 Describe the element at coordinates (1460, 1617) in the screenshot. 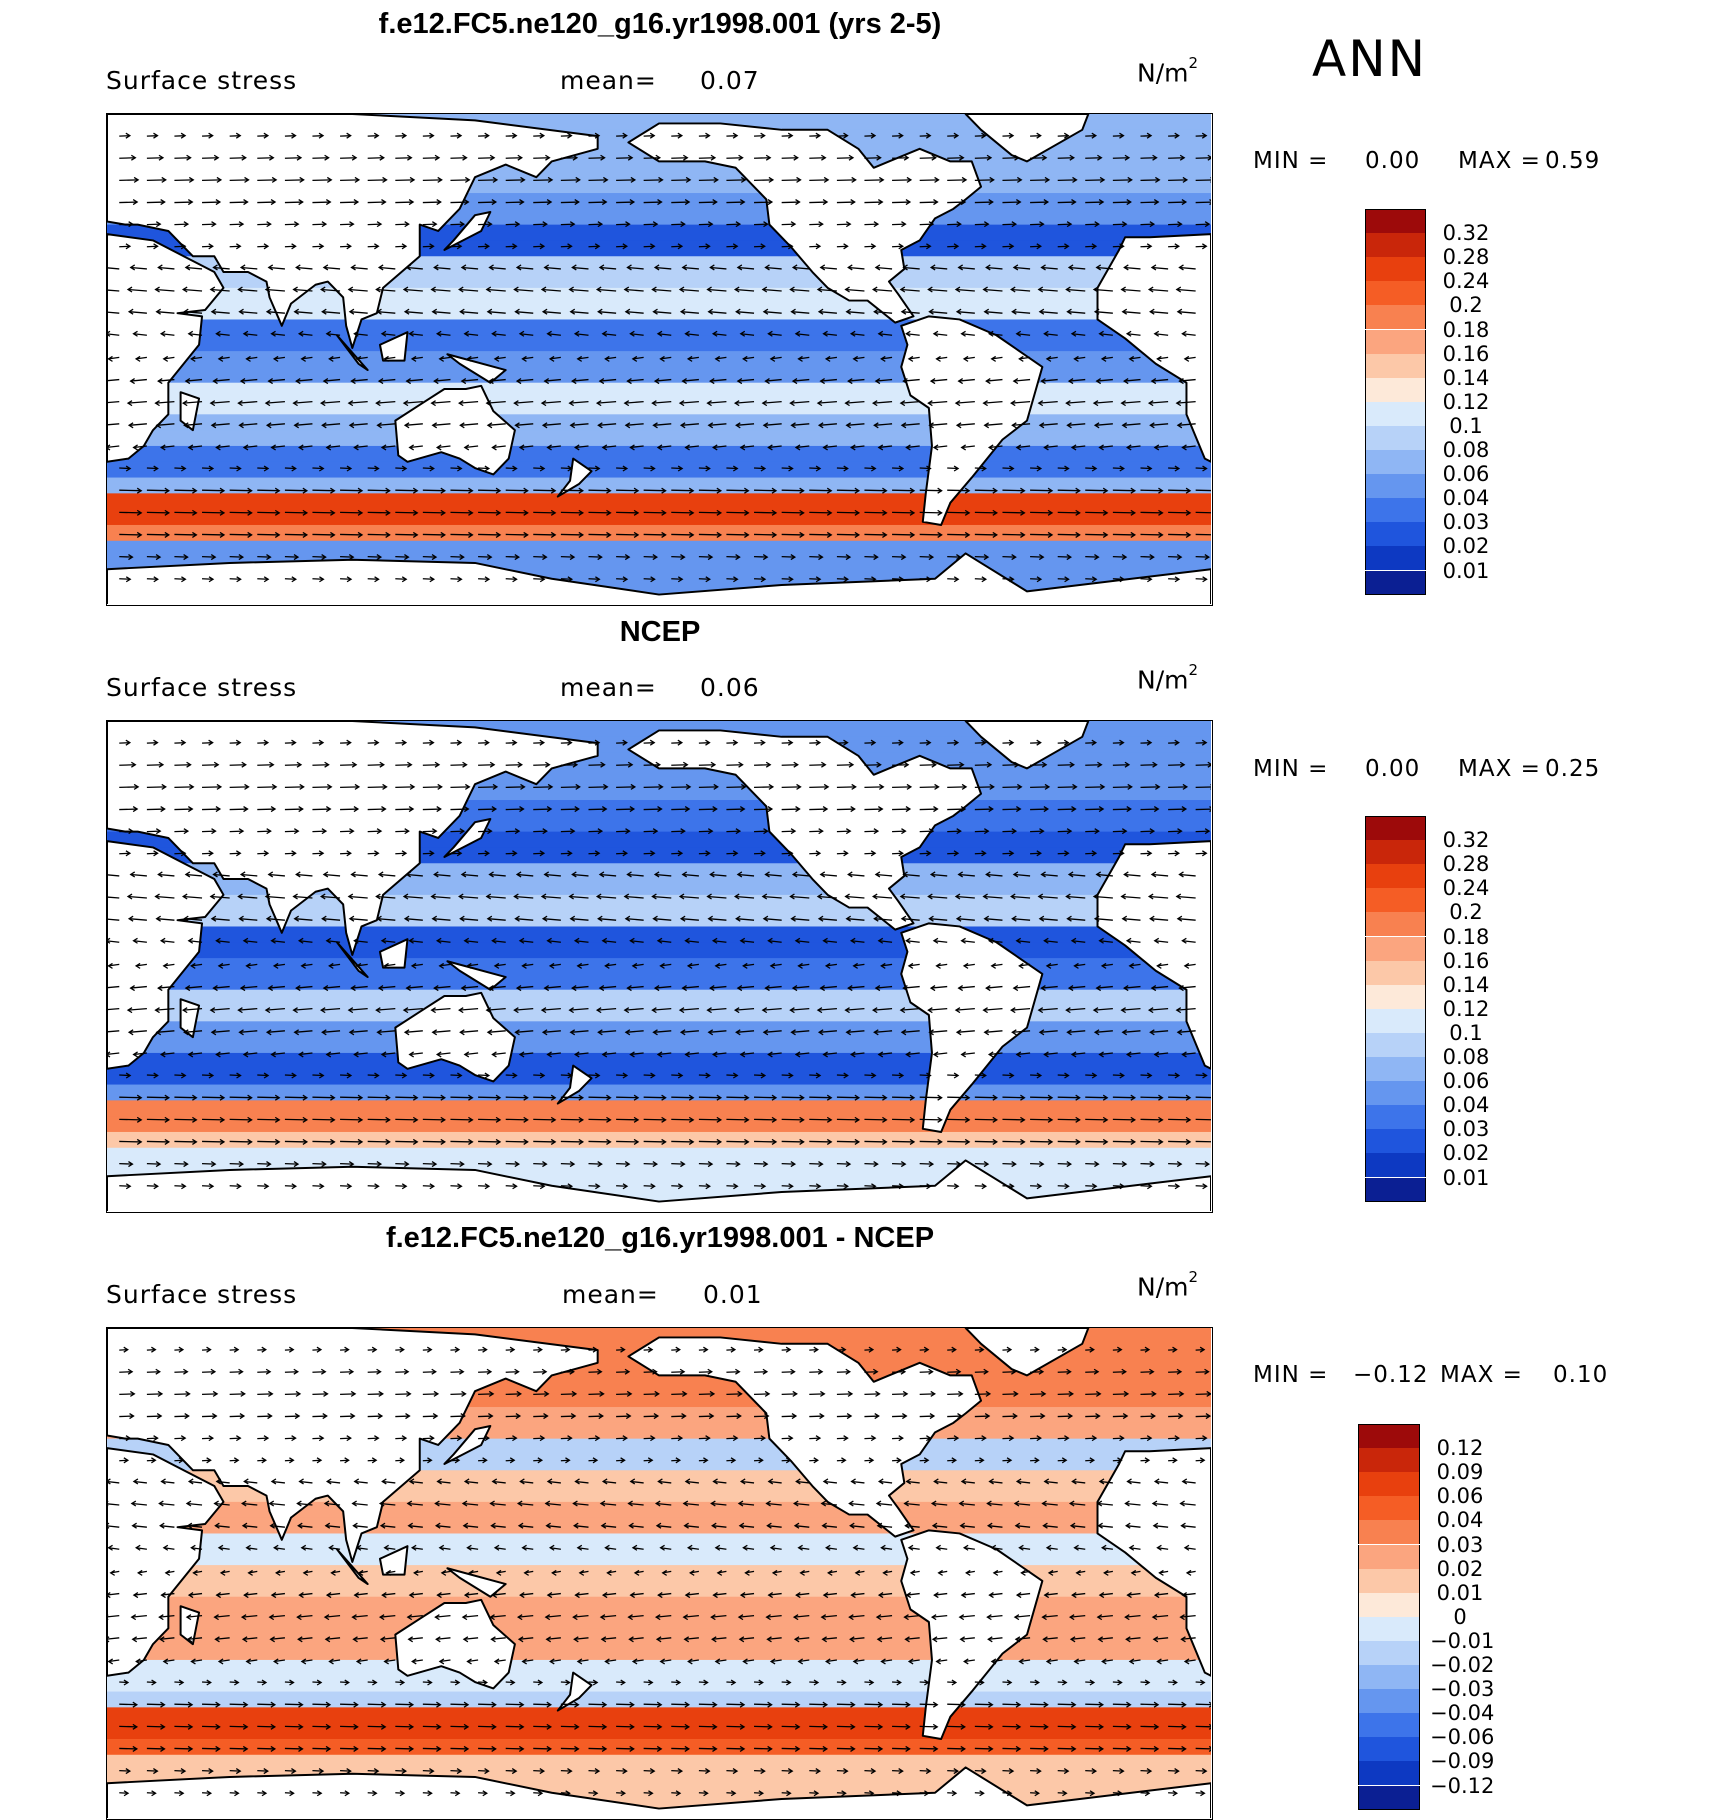

I see `colorbar-tick-label: 0` at that location.